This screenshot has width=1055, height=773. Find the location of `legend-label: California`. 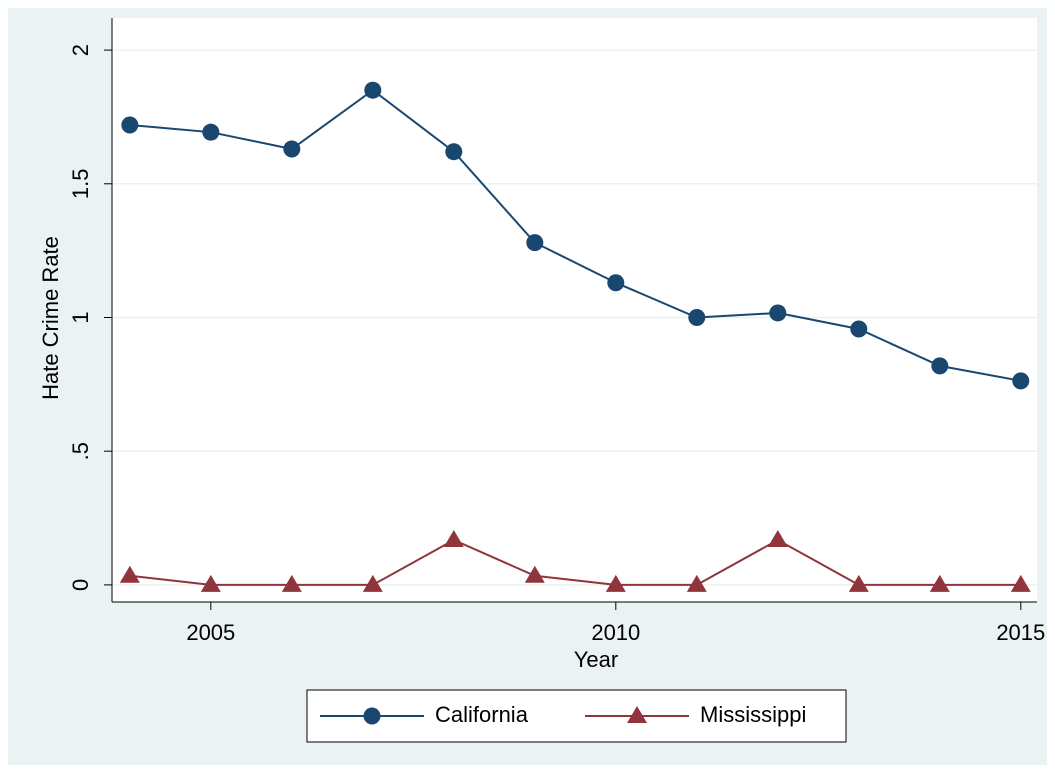

legend-label: California is located at coordinates (482, 714).